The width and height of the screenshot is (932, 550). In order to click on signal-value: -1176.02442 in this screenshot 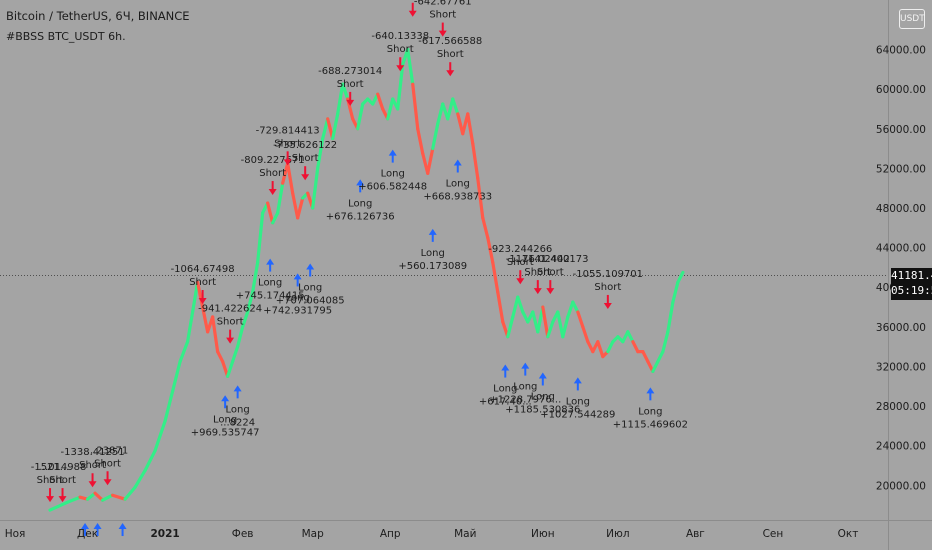, I will do `click(538, 259)`.